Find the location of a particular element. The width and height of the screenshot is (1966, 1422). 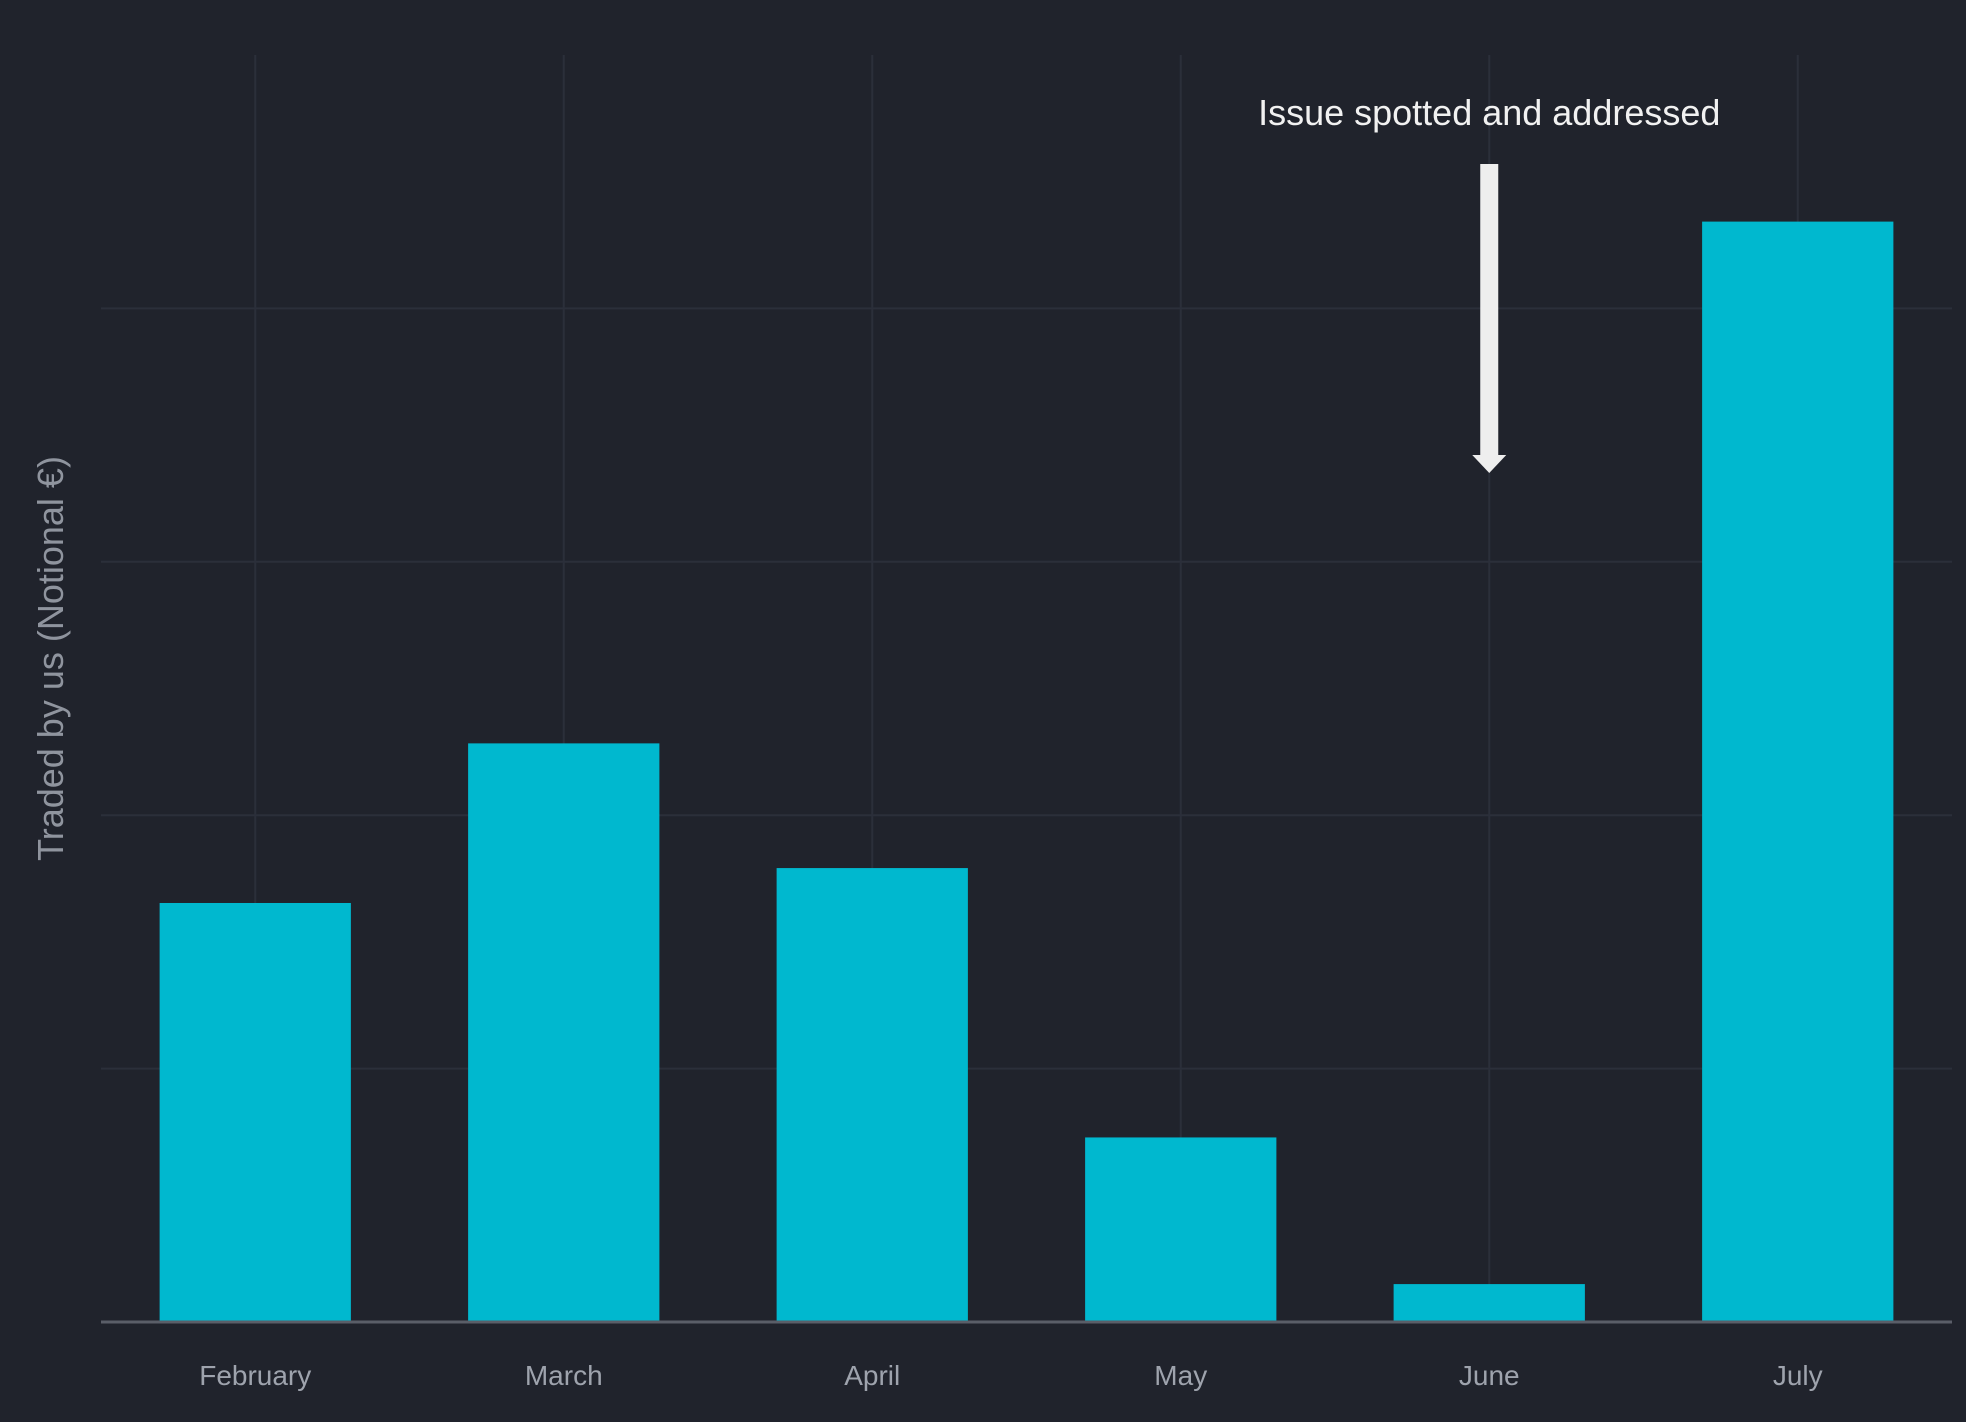

bar-april is located at coordinates (872, 1095).